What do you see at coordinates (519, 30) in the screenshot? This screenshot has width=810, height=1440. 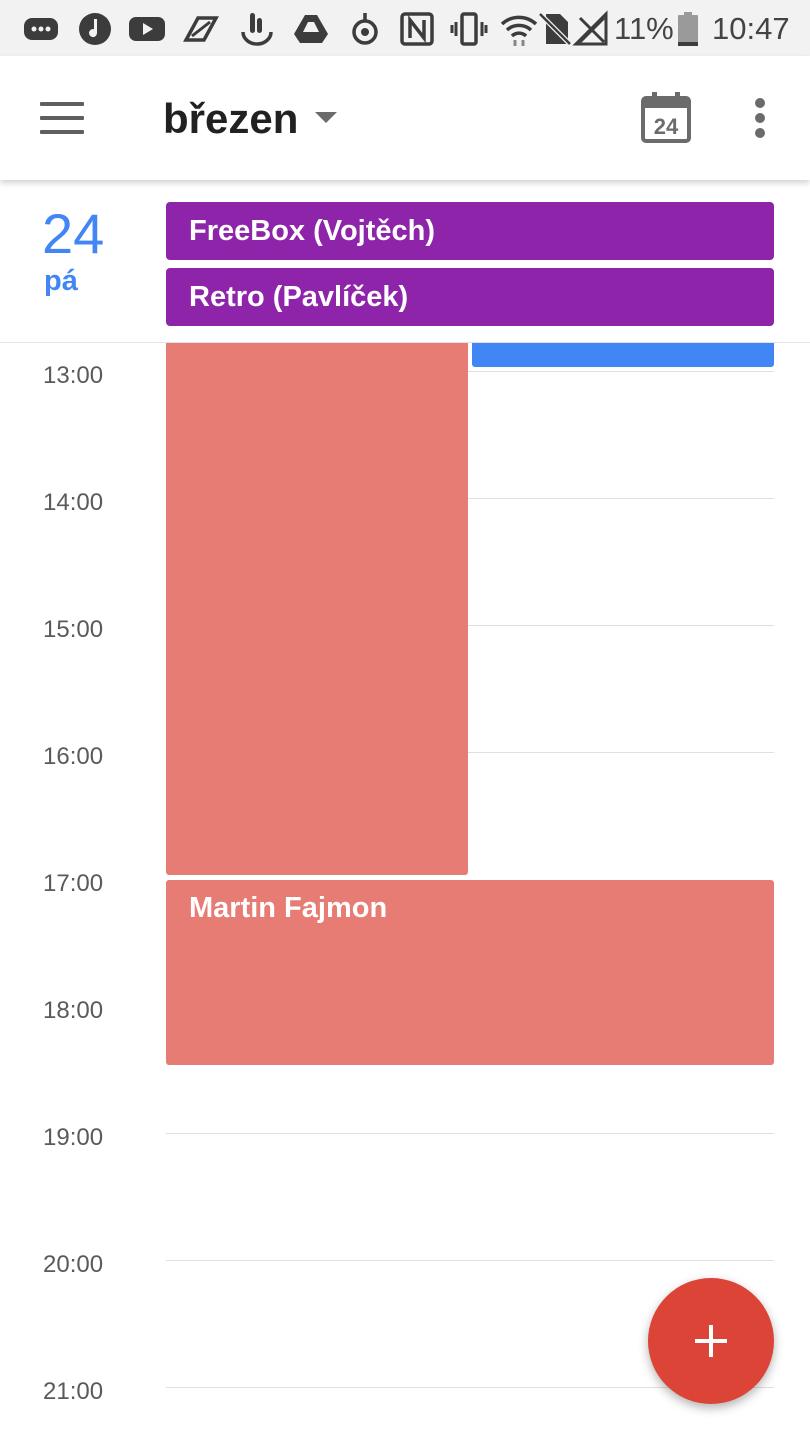 I see `wifi-icon` at bounding box center [519, 30].